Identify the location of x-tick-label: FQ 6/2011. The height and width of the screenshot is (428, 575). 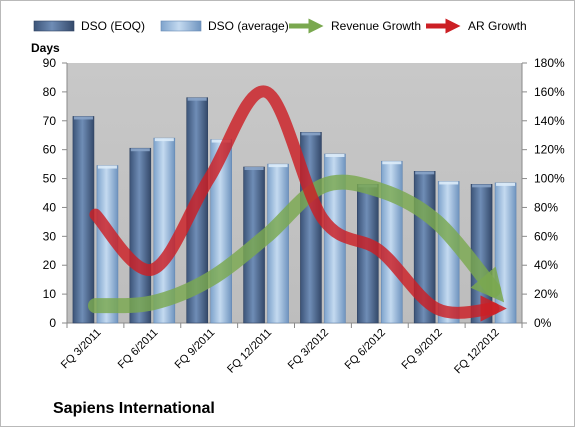
(138, 349).